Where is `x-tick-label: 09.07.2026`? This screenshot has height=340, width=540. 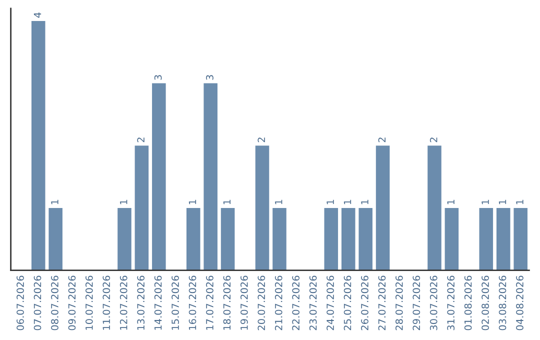
x-tick-label: 09.07.2026 is located at coordinates (72, 303).